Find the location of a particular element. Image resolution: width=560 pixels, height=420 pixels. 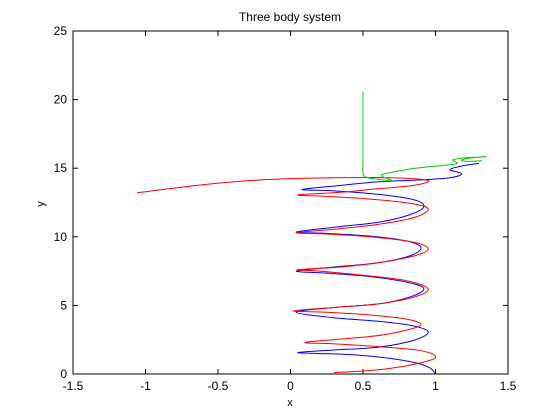

x-tick-label: -0.5 is located at coordinates (218, 386).